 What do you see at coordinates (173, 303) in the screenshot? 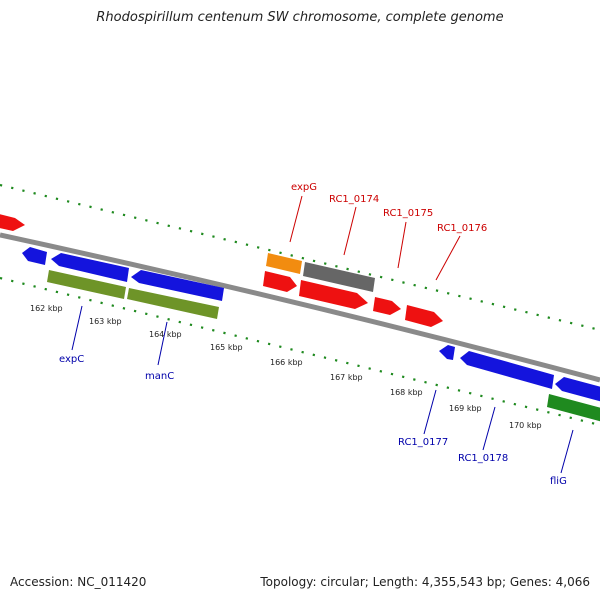
I see `gene-arrow-olive-manC` at bounding box center [173, 303].